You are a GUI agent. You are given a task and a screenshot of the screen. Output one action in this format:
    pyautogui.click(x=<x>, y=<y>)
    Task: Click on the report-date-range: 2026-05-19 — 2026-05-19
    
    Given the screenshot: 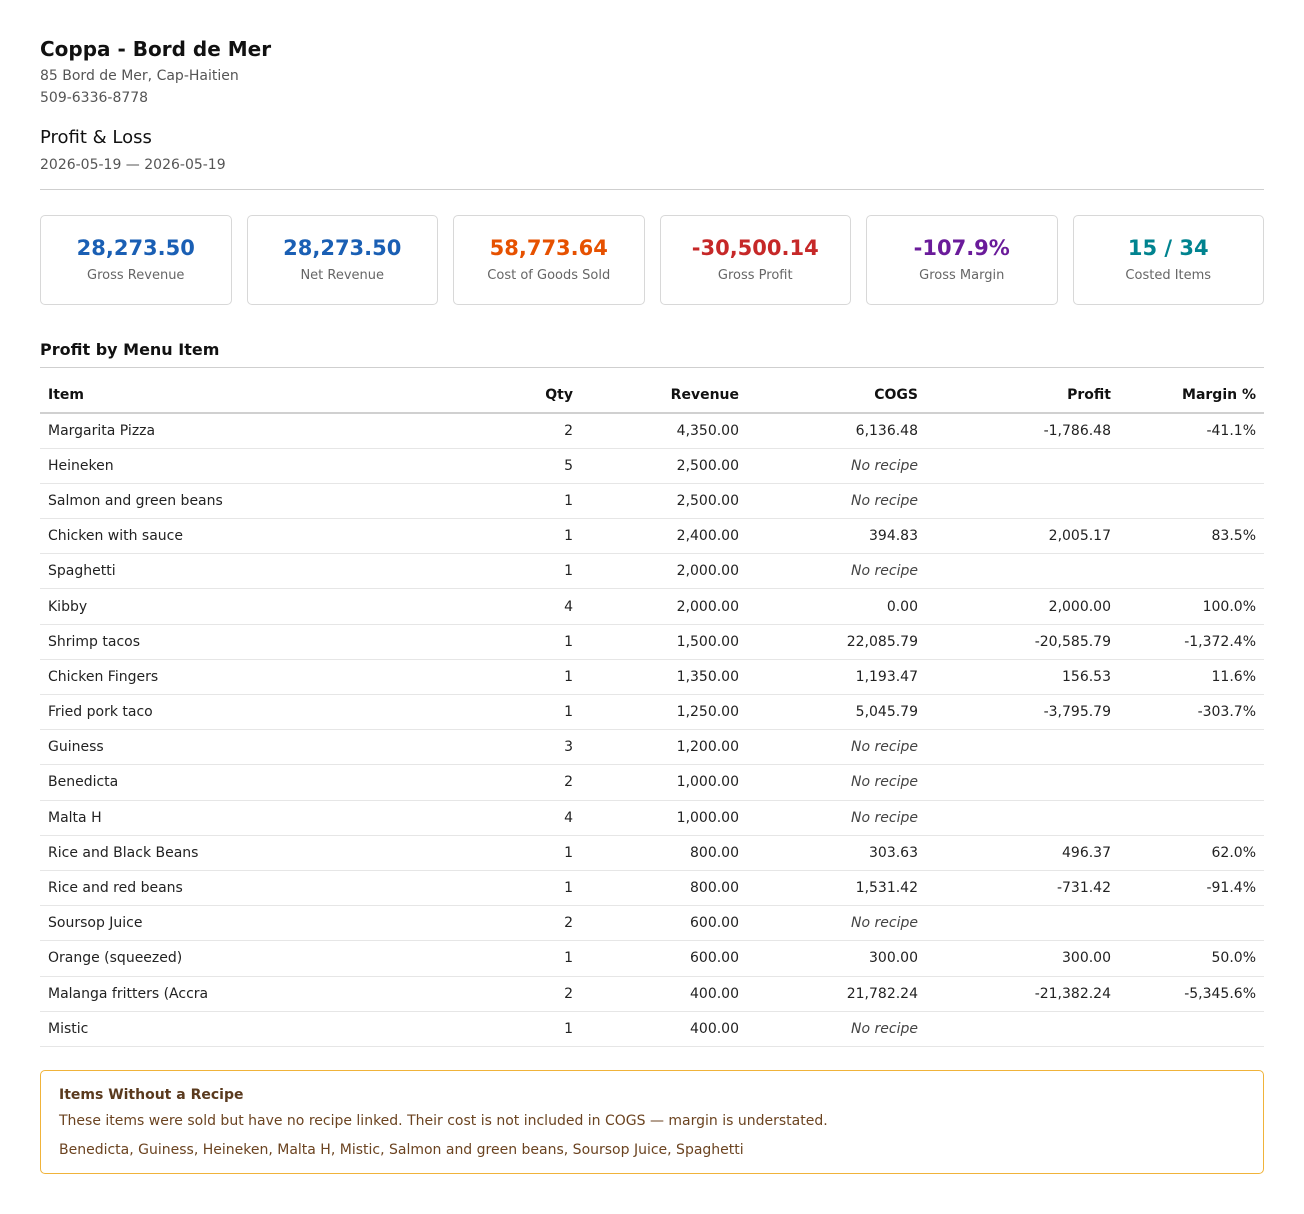 What is the action you would take?
    pyautogui.click(x=133, y=165)
    